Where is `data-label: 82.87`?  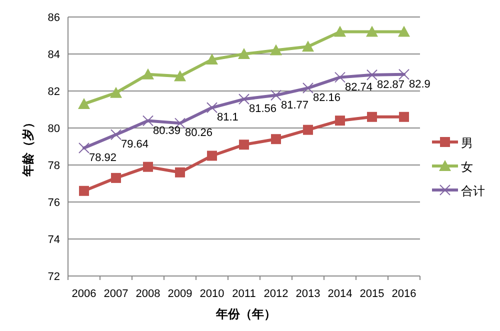 data-label: 82.87 is located at coordinates (391, 84).